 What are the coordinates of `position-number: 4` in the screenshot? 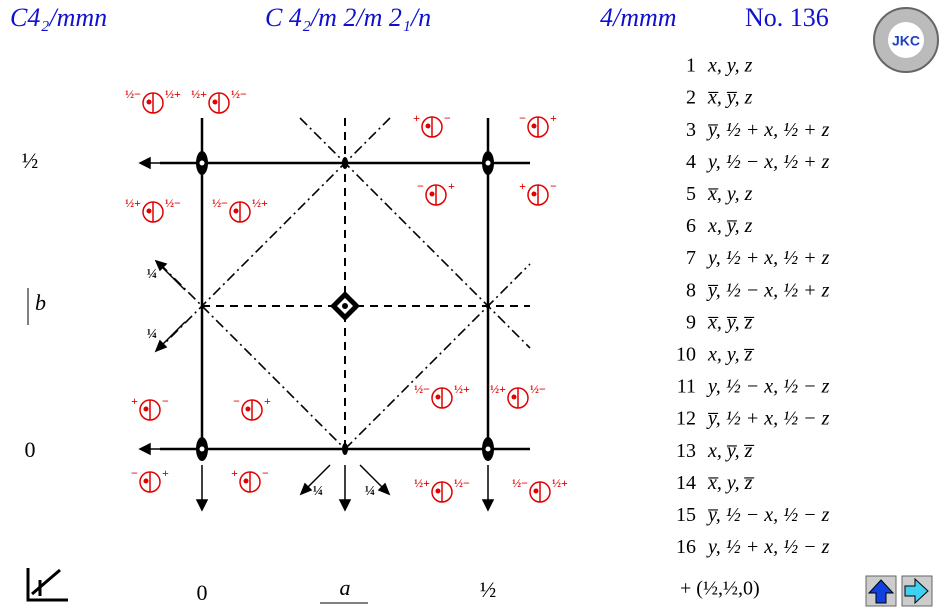 It's located at (691, 162).